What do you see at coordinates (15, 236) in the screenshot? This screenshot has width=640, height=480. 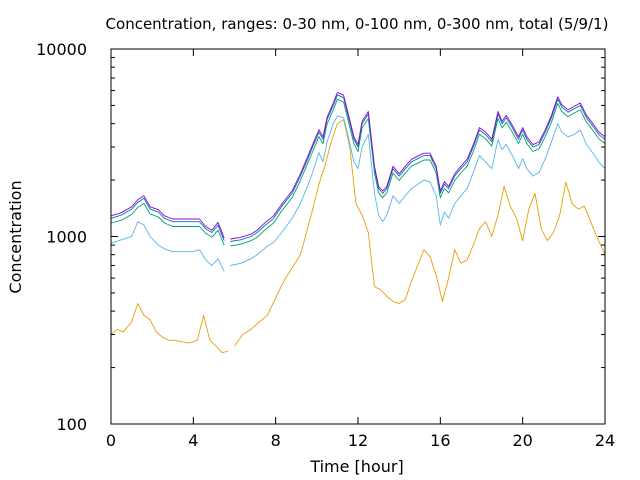 I see `y-axis-label: Concentration` at bounding box center [15, 236].